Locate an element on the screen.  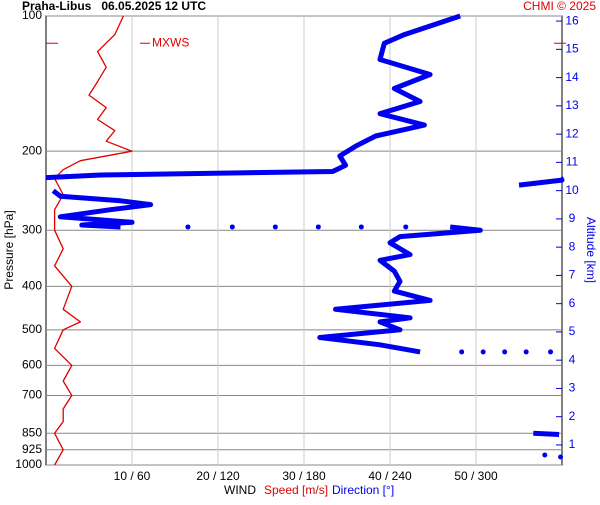
y-tick-label: 300 is located at coordinates (32, 229).